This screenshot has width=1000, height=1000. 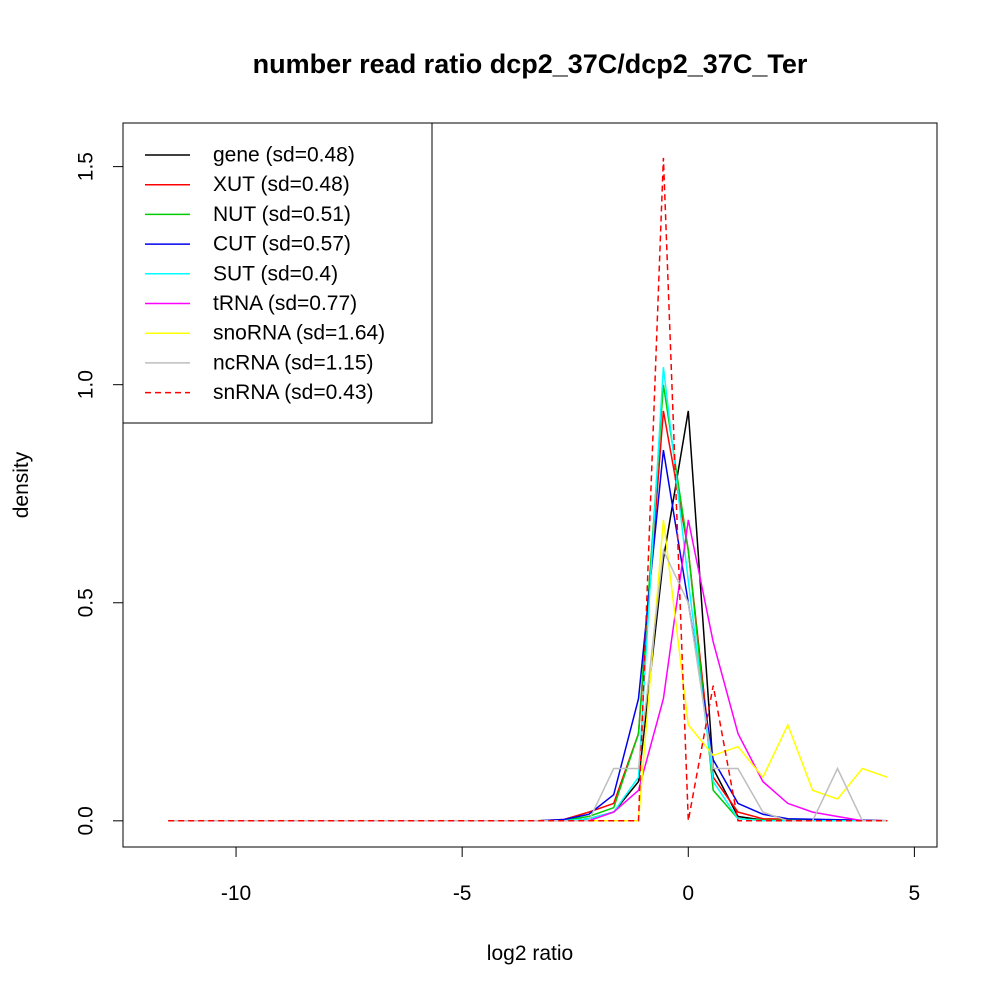 I want to click on y-tick-label: 0.0, so click(x=86, y=820).